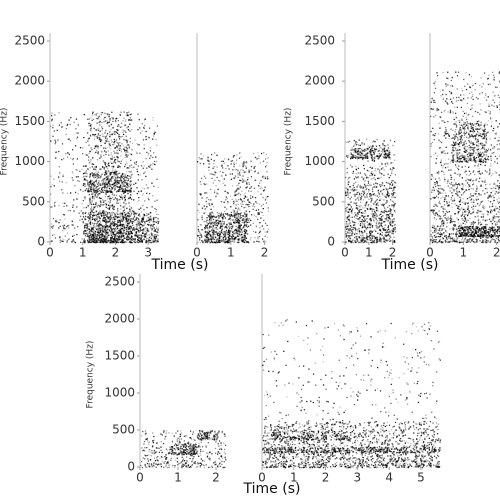  I want to click on y-tick-label: 1500, so click(29, 121).